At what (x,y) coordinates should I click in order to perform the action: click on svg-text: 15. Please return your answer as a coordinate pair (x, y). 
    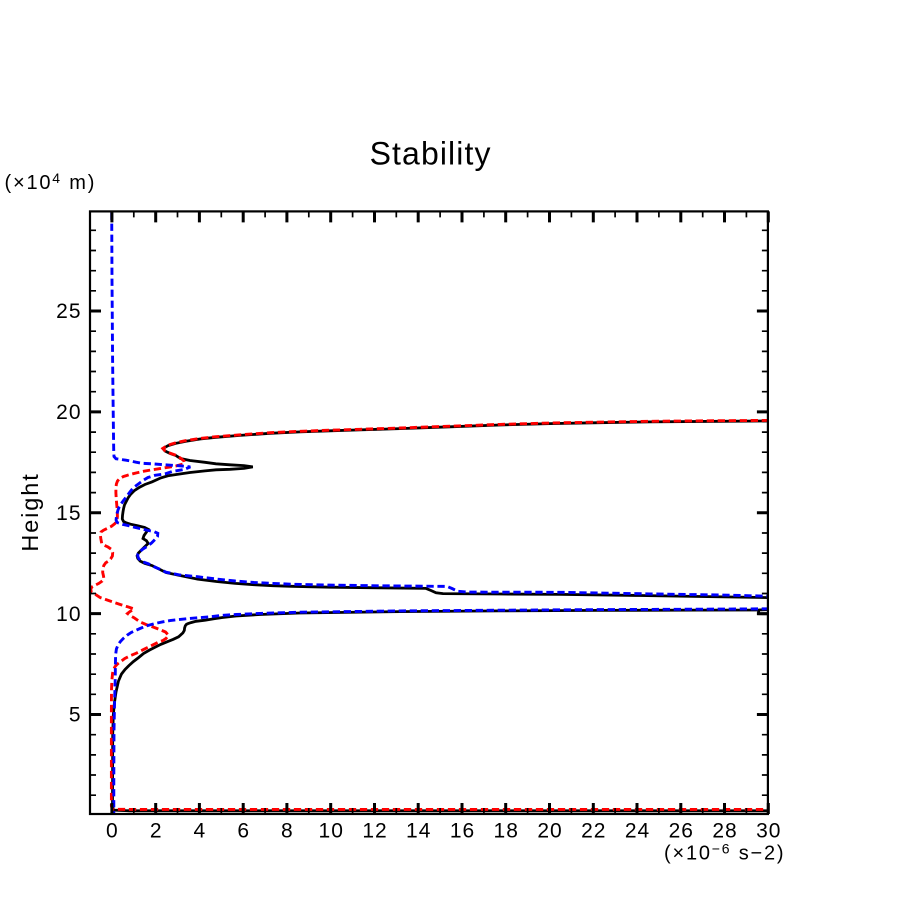
    Looking at the image, I should click on (68, 513).